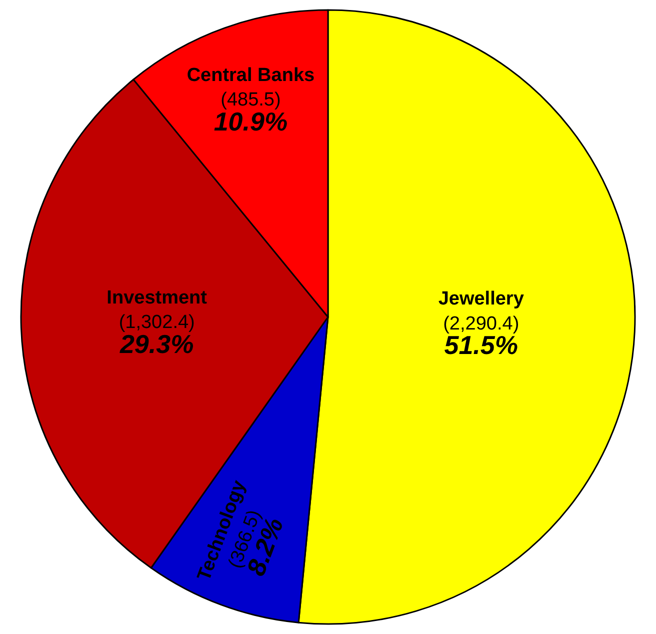 The height and width of the screenshot is (634, 656). I want to click on data-label: (1,302.4) 29.3%, so click(156, 335).